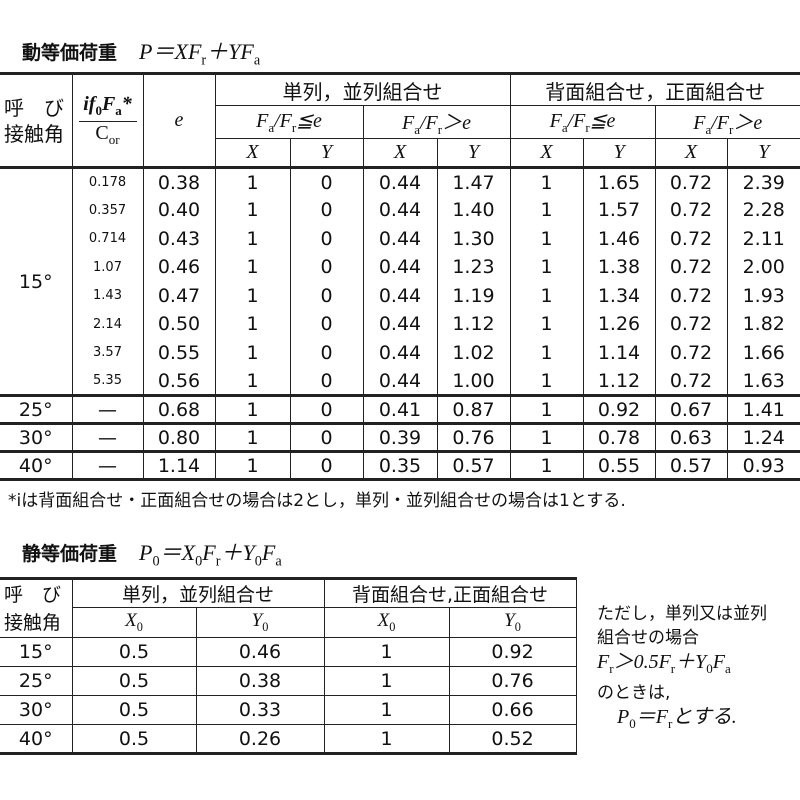 The image size is (800, 800). What do you see at coordinates (619, 267) in the screenshot?
I see `value-cell: 1.38` at bounding box center [619, 267].